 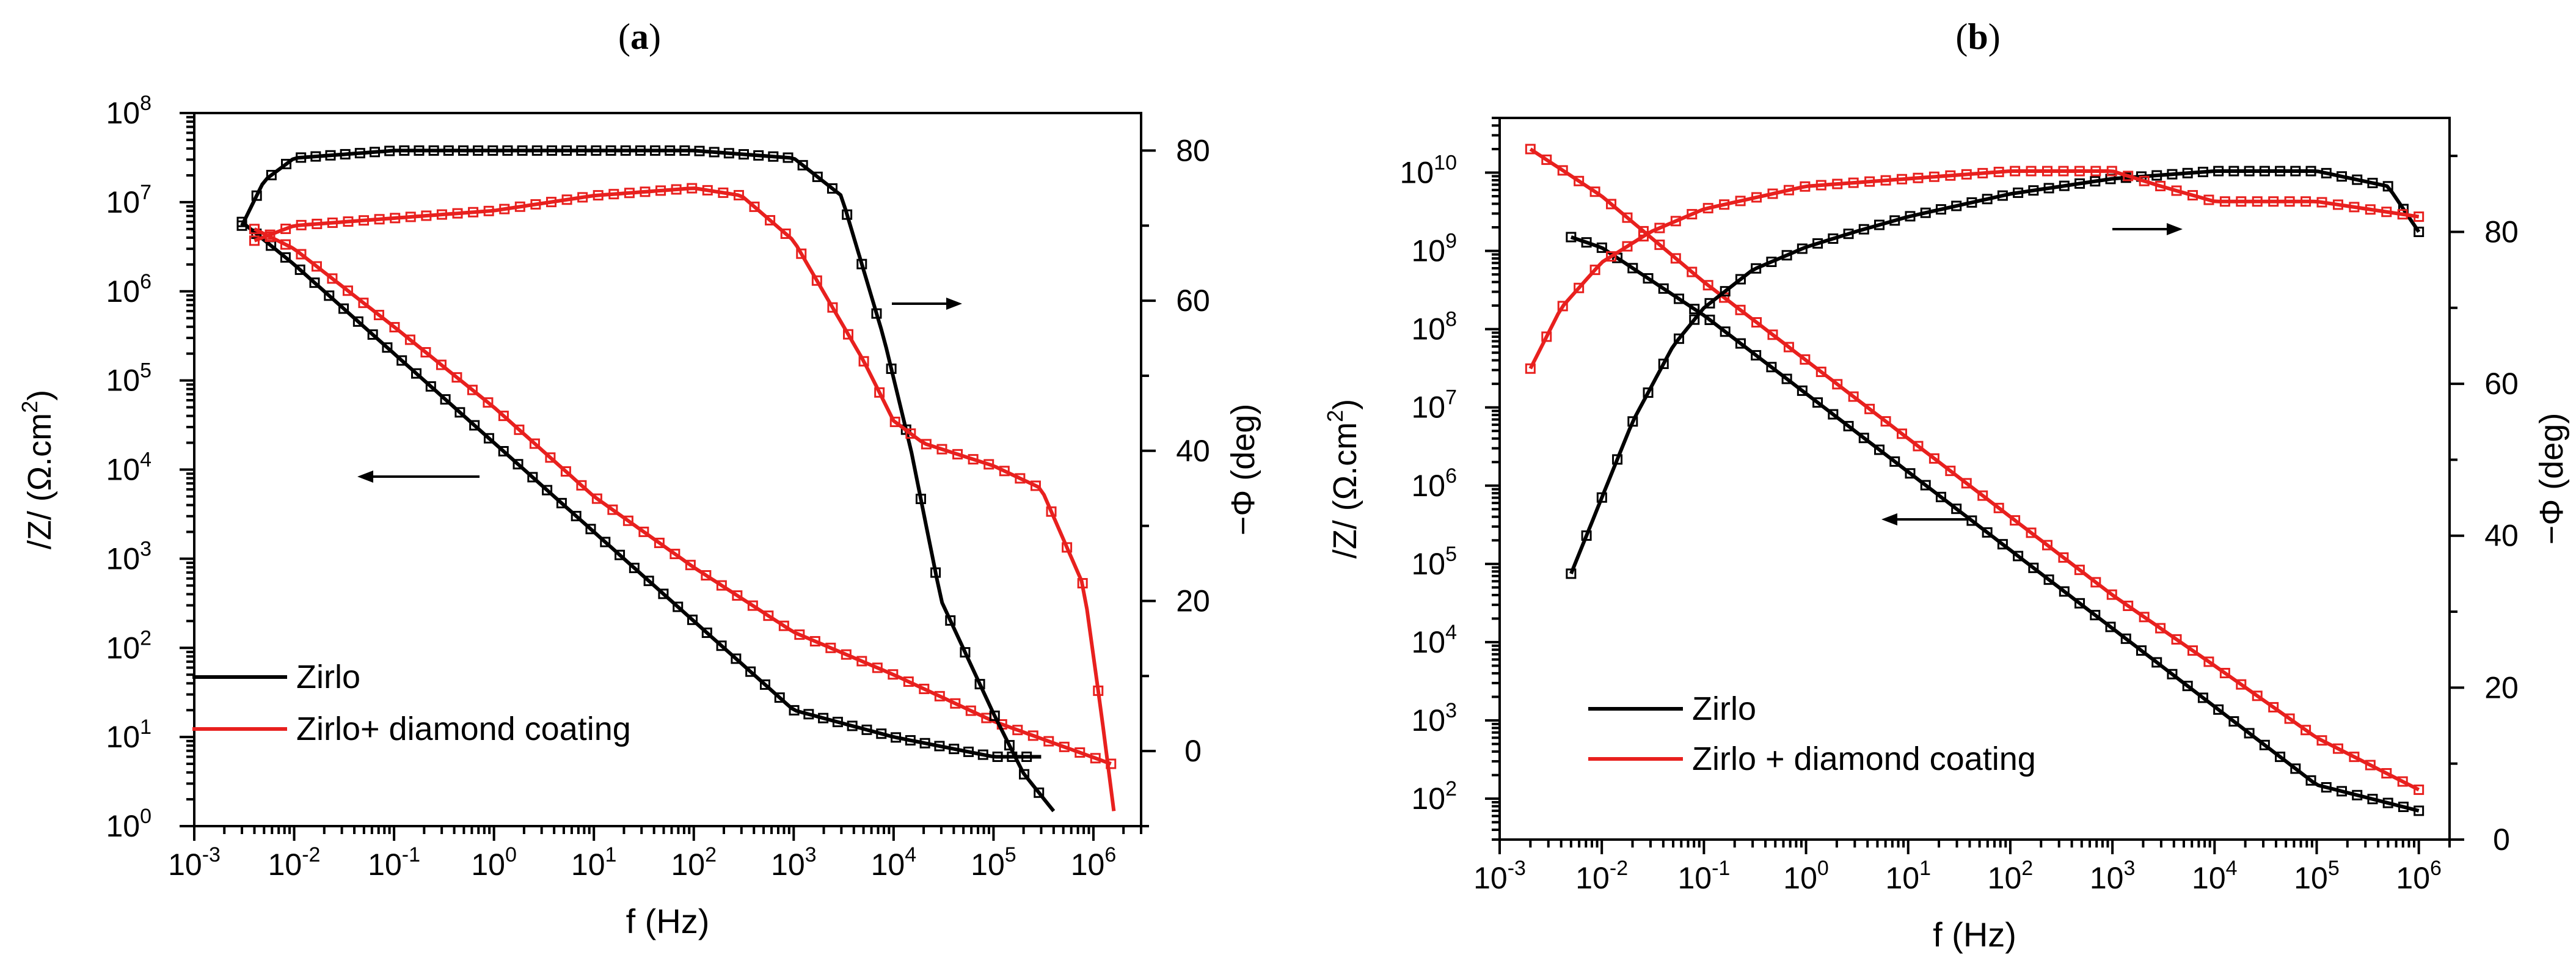 What do you see at coordinates (37, 469) in the screenshot?
I see `y-left-axis-title: /Z/ (Ω.cm2)` at bounding box center [37, 469].